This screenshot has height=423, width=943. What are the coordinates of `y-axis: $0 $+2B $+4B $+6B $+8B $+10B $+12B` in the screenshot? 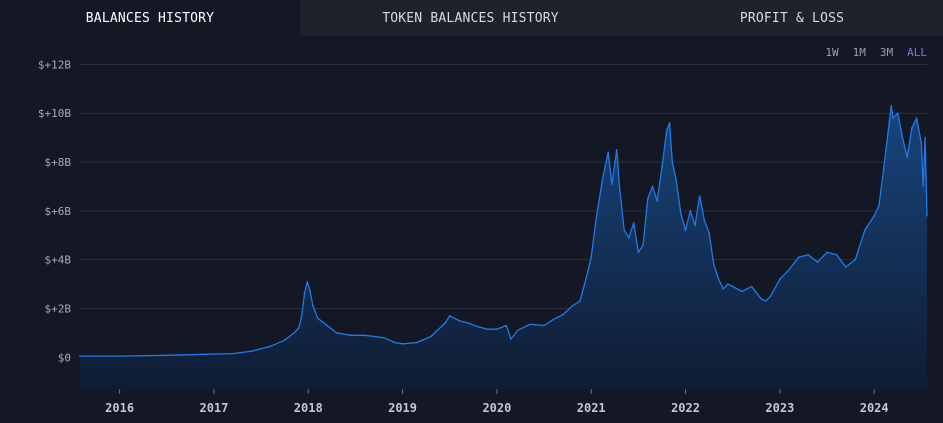 It's located at (54, 211).